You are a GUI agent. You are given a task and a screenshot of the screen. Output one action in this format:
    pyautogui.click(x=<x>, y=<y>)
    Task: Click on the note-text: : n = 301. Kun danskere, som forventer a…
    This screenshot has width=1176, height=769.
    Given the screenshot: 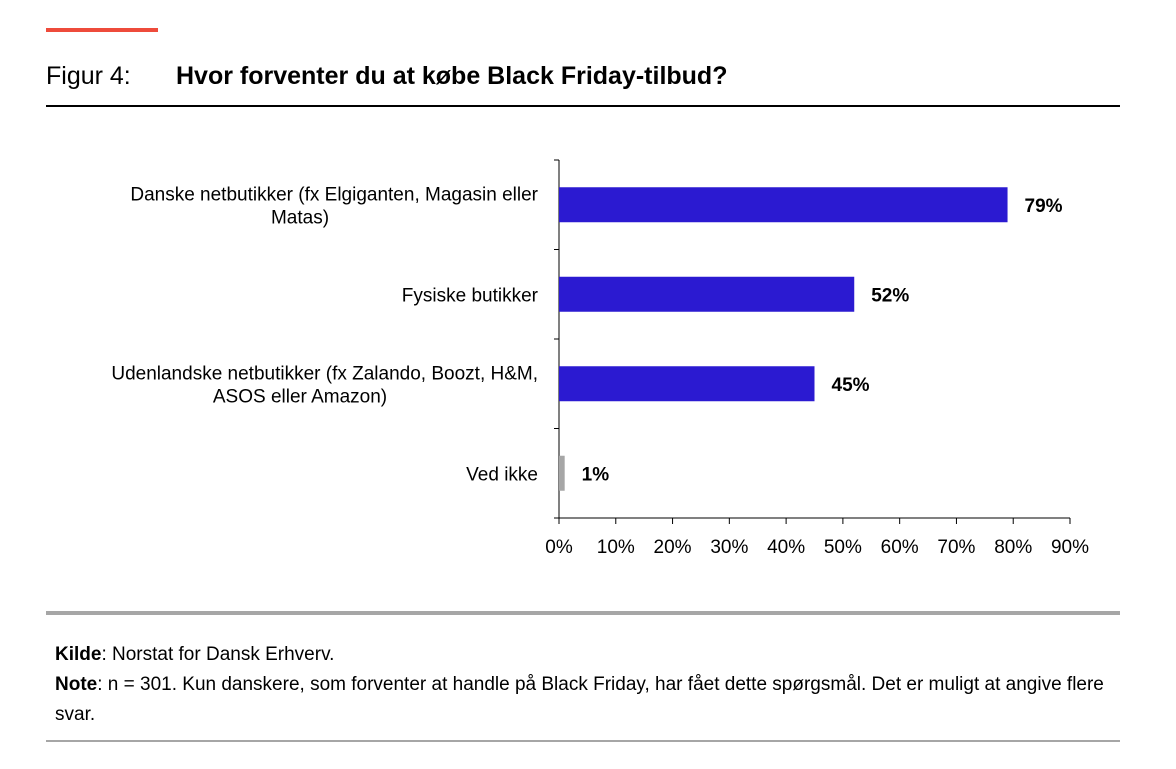 What is the action you would take?
    pyautogui.click(x=579, y=699)
    